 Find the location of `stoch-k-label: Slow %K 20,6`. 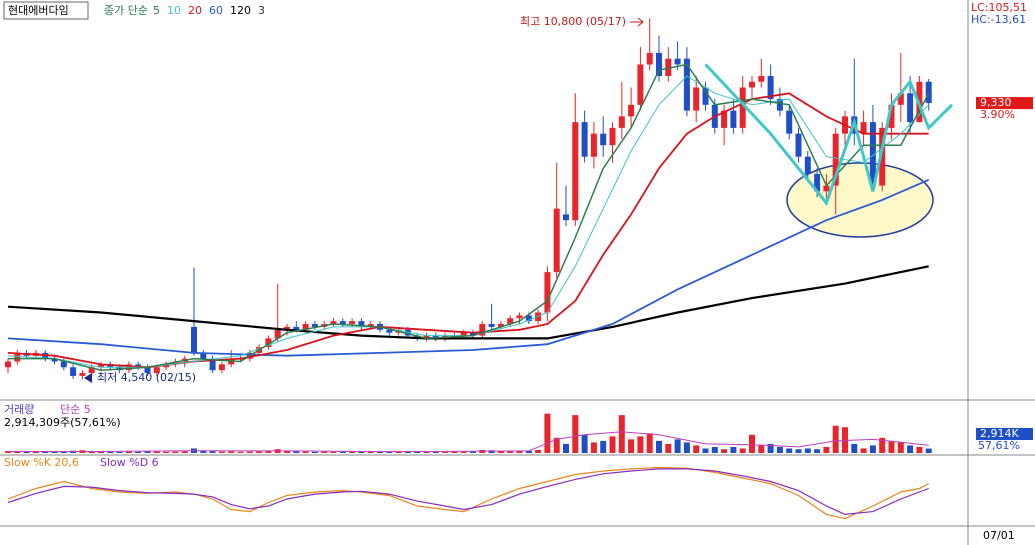

stoch-k-label: Slow %K 20,6 is located at coordinates (41, 462).